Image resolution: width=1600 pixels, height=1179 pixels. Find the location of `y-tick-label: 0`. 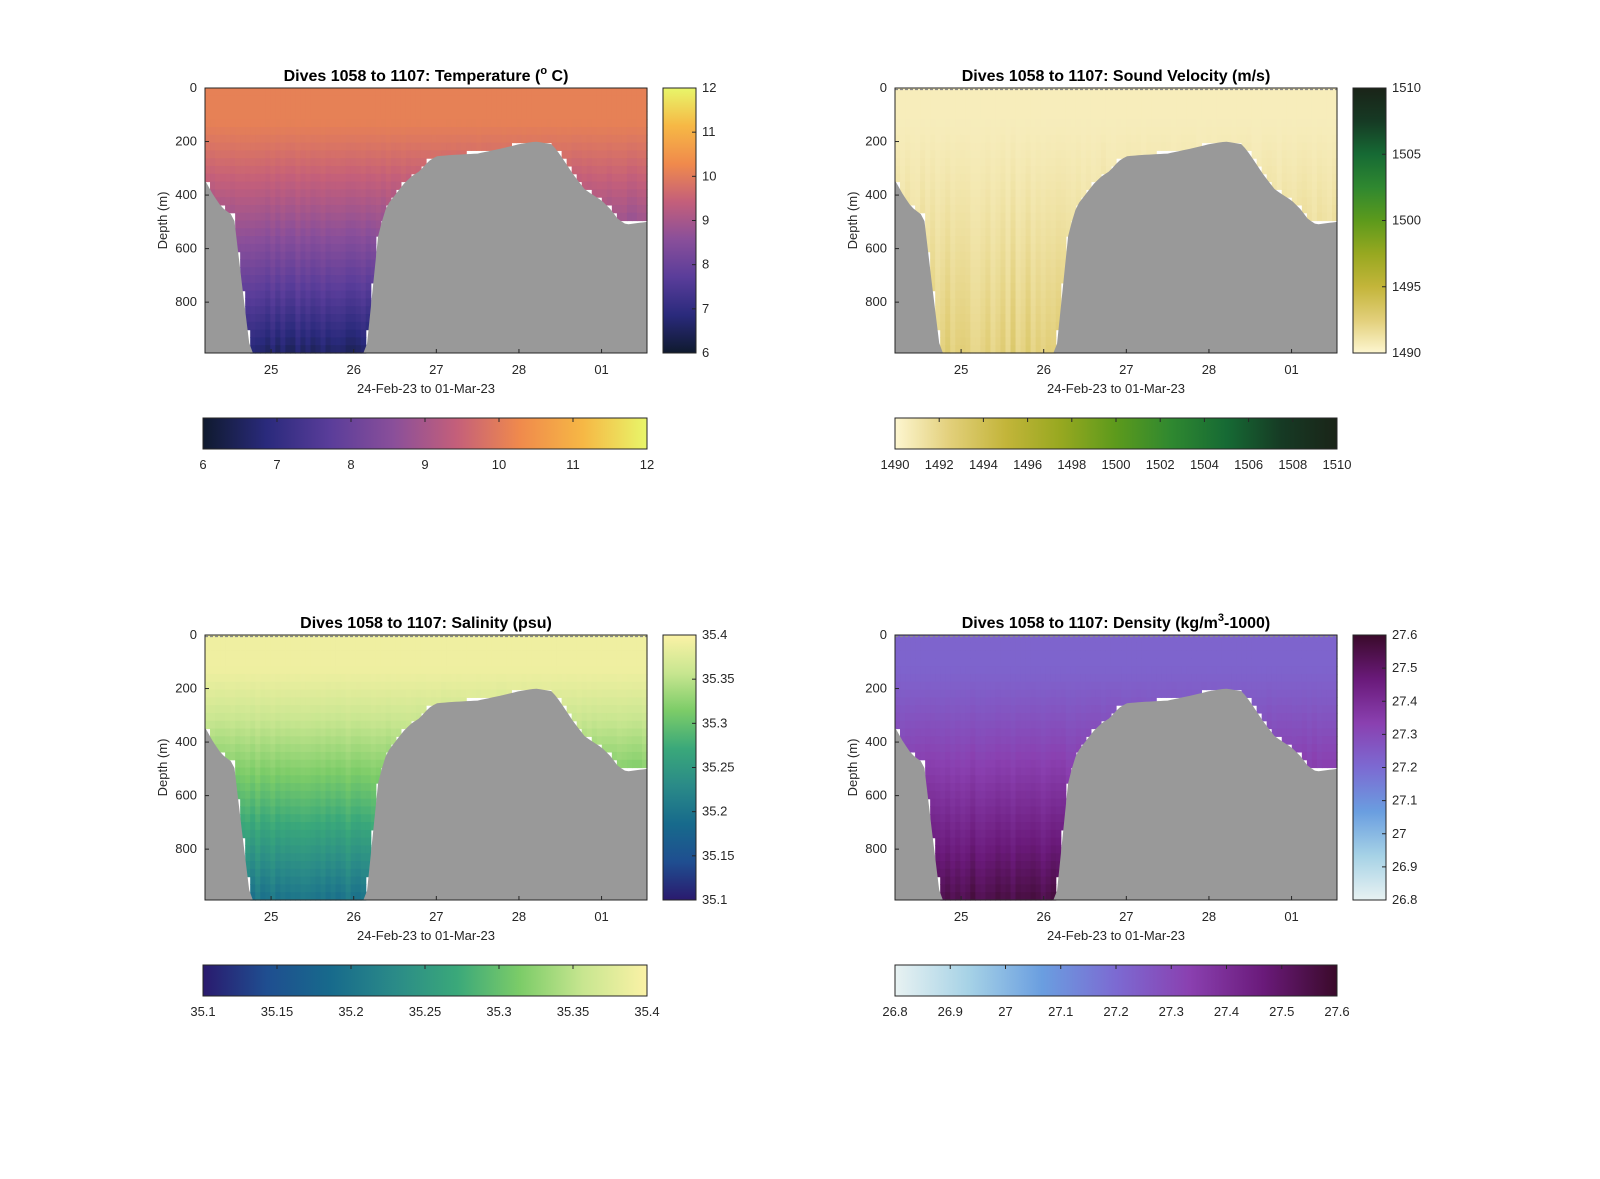

y-tick-label: 0 is located at coordinates (883, 87).